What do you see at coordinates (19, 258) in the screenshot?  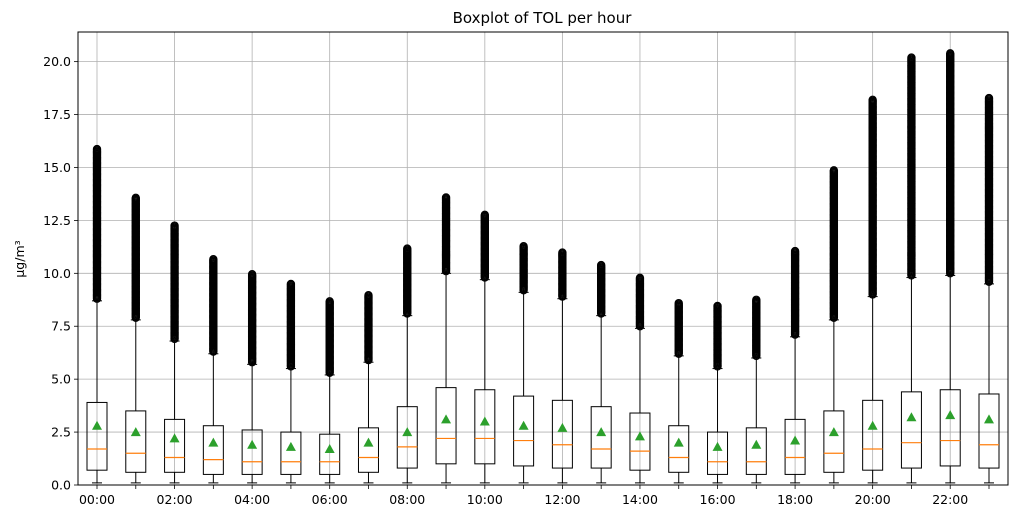 I see `y-axis-label: µg/m³` at bounding box center [19, 258].